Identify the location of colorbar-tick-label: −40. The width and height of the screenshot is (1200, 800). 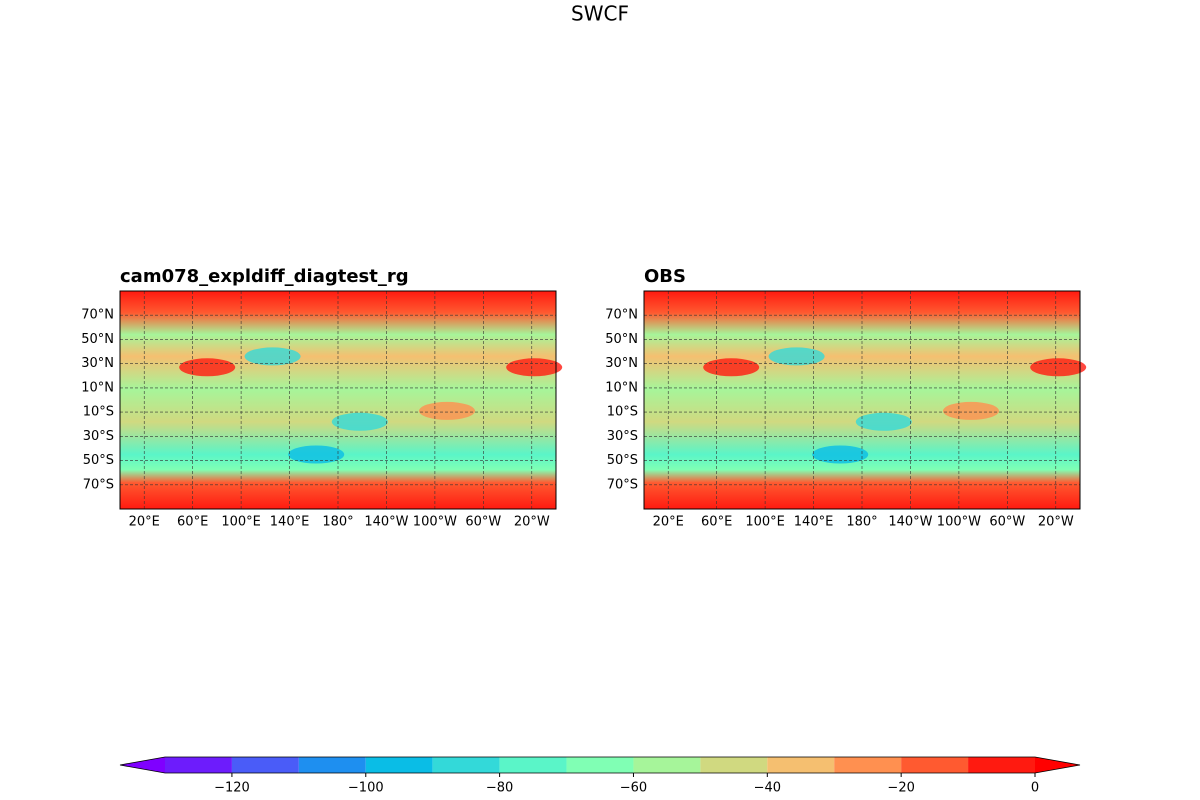
(767, 788).